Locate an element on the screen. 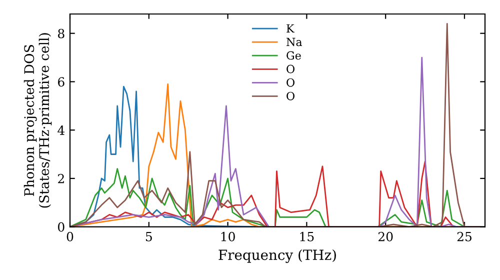 This screenshot has height=280, width=500. y-axis-title: Phonon projected DOS (States/THz·primitive cell) is located at coordinates (38, 120).